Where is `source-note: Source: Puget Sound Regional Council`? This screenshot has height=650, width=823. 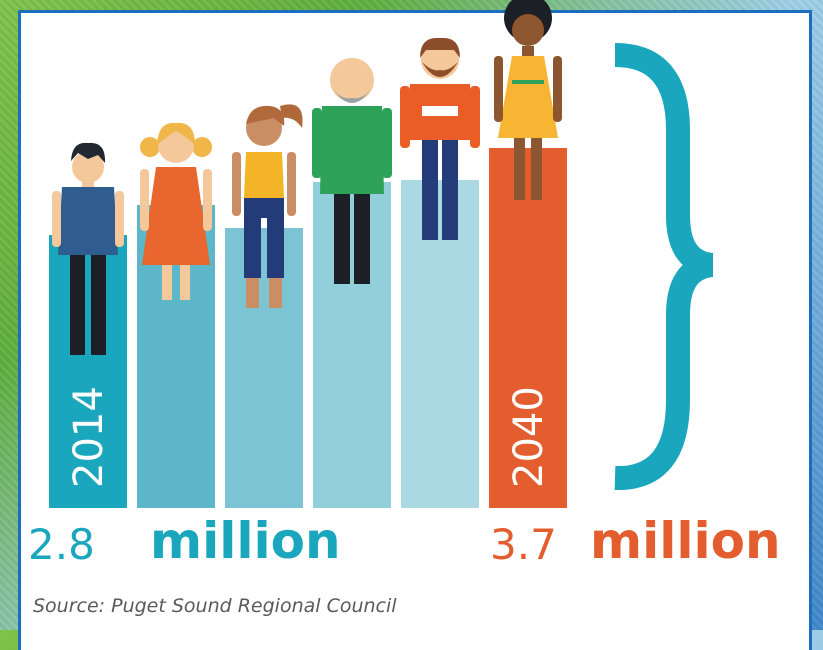
source-note: Source: Puget Sound Regional Council is located at coordinates (215, 606).